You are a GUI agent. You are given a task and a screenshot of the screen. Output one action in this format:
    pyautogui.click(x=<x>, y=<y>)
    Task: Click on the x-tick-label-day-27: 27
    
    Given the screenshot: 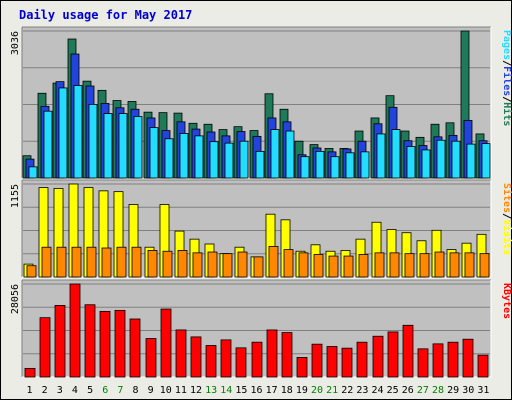 What is the action you would take?
    pyautogui.click(x=423, y=390)
    